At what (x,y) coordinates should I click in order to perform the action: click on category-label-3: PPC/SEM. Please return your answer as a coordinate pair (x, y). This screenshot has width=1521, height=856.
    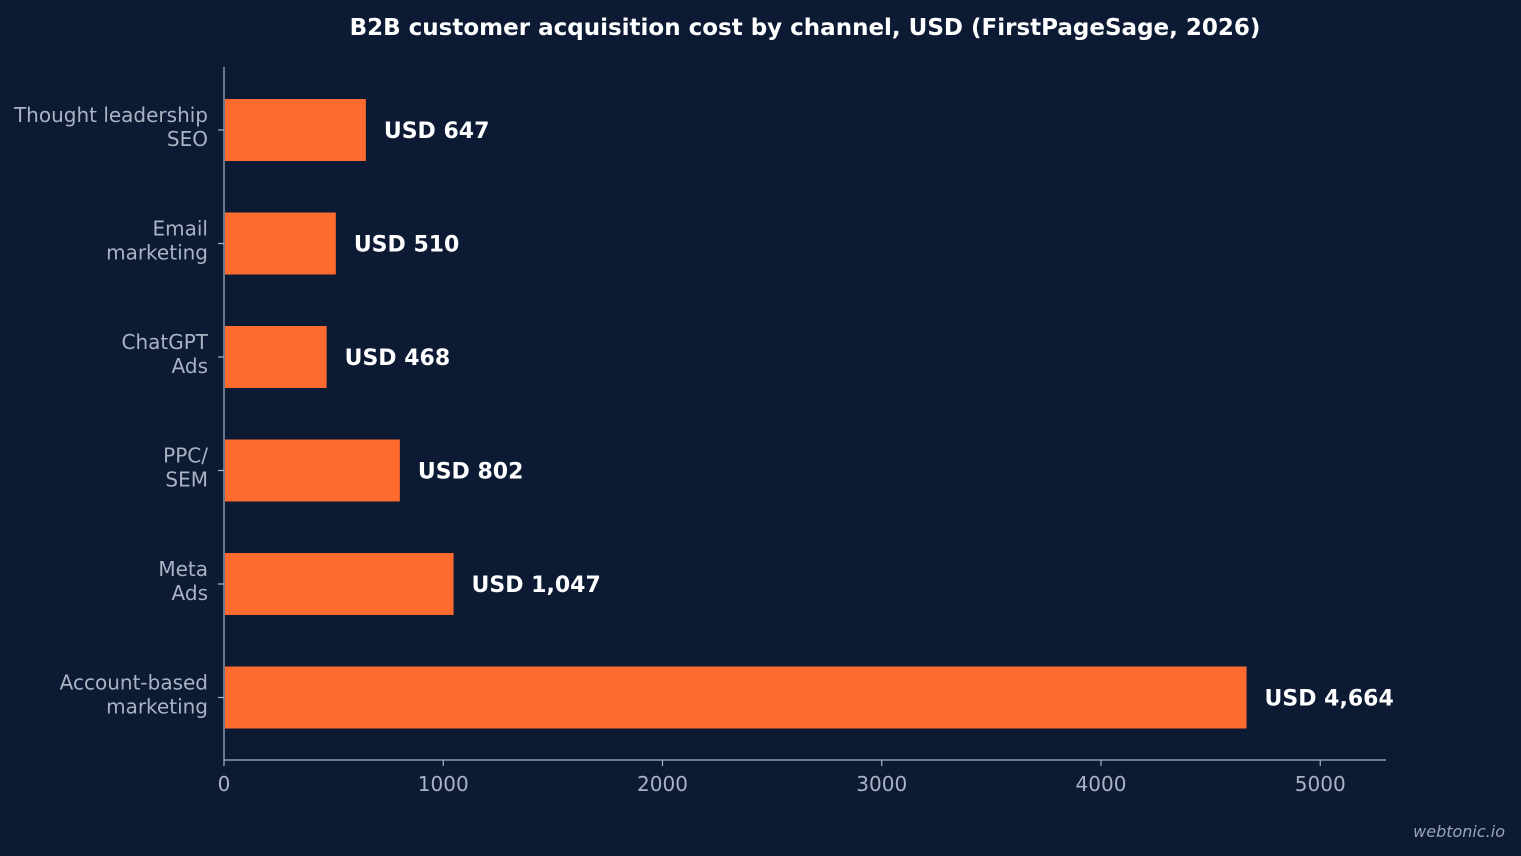
    Looking at the image, I should click on (185, 468).